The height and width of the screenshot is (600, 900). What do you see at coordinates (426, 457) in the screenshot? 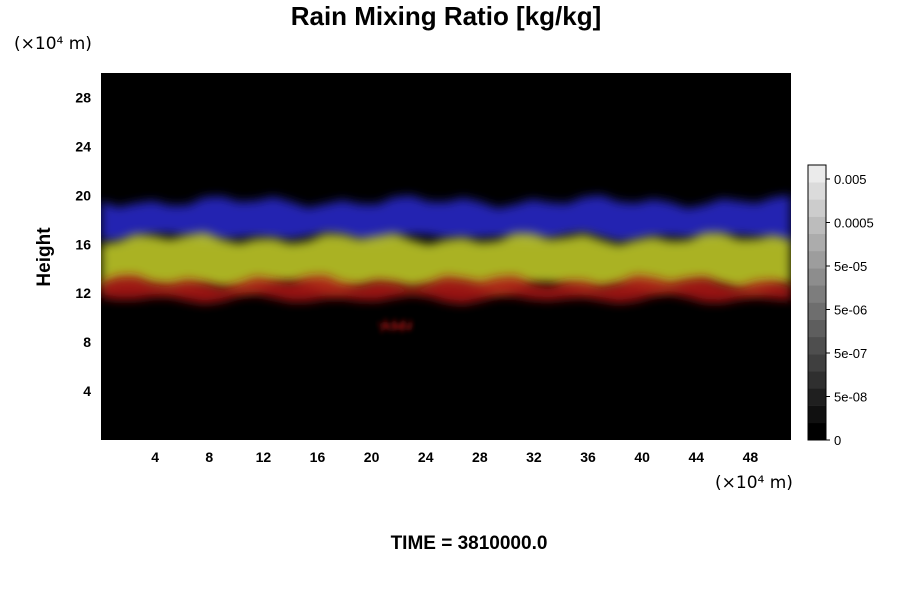
I see `x-tick-label: 24` at bounding box center [426, 457].